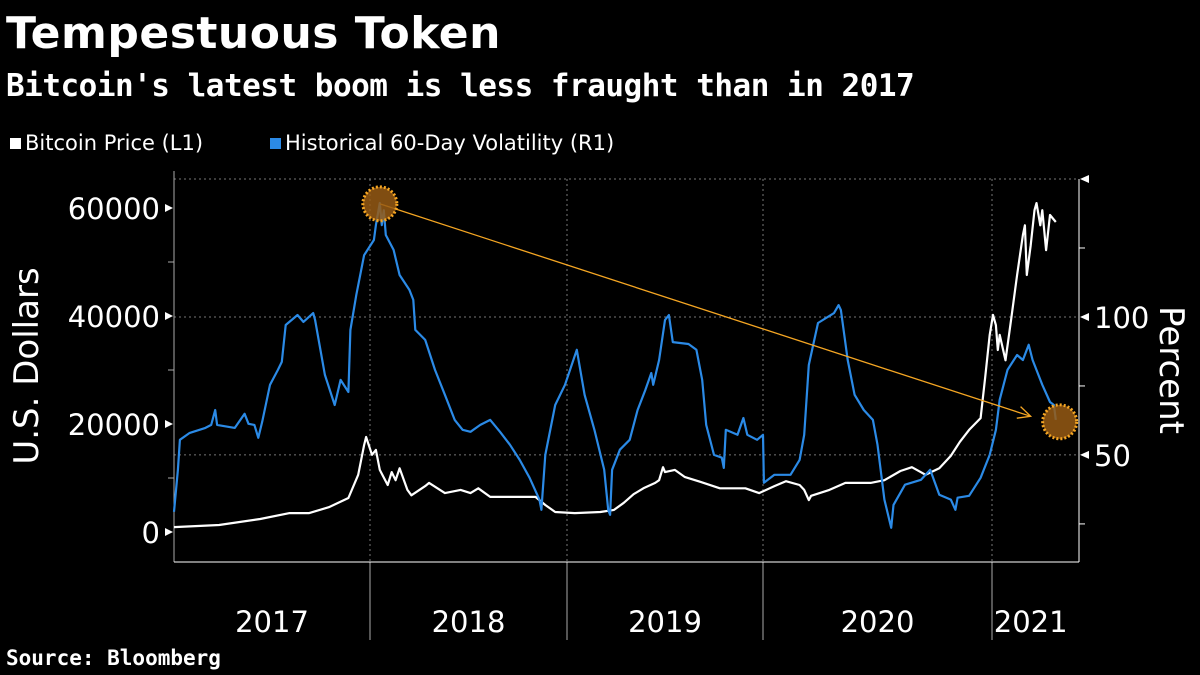 The image size is (1200, 675). I want to click on x-tick-label: 2017, so click(272, 622).